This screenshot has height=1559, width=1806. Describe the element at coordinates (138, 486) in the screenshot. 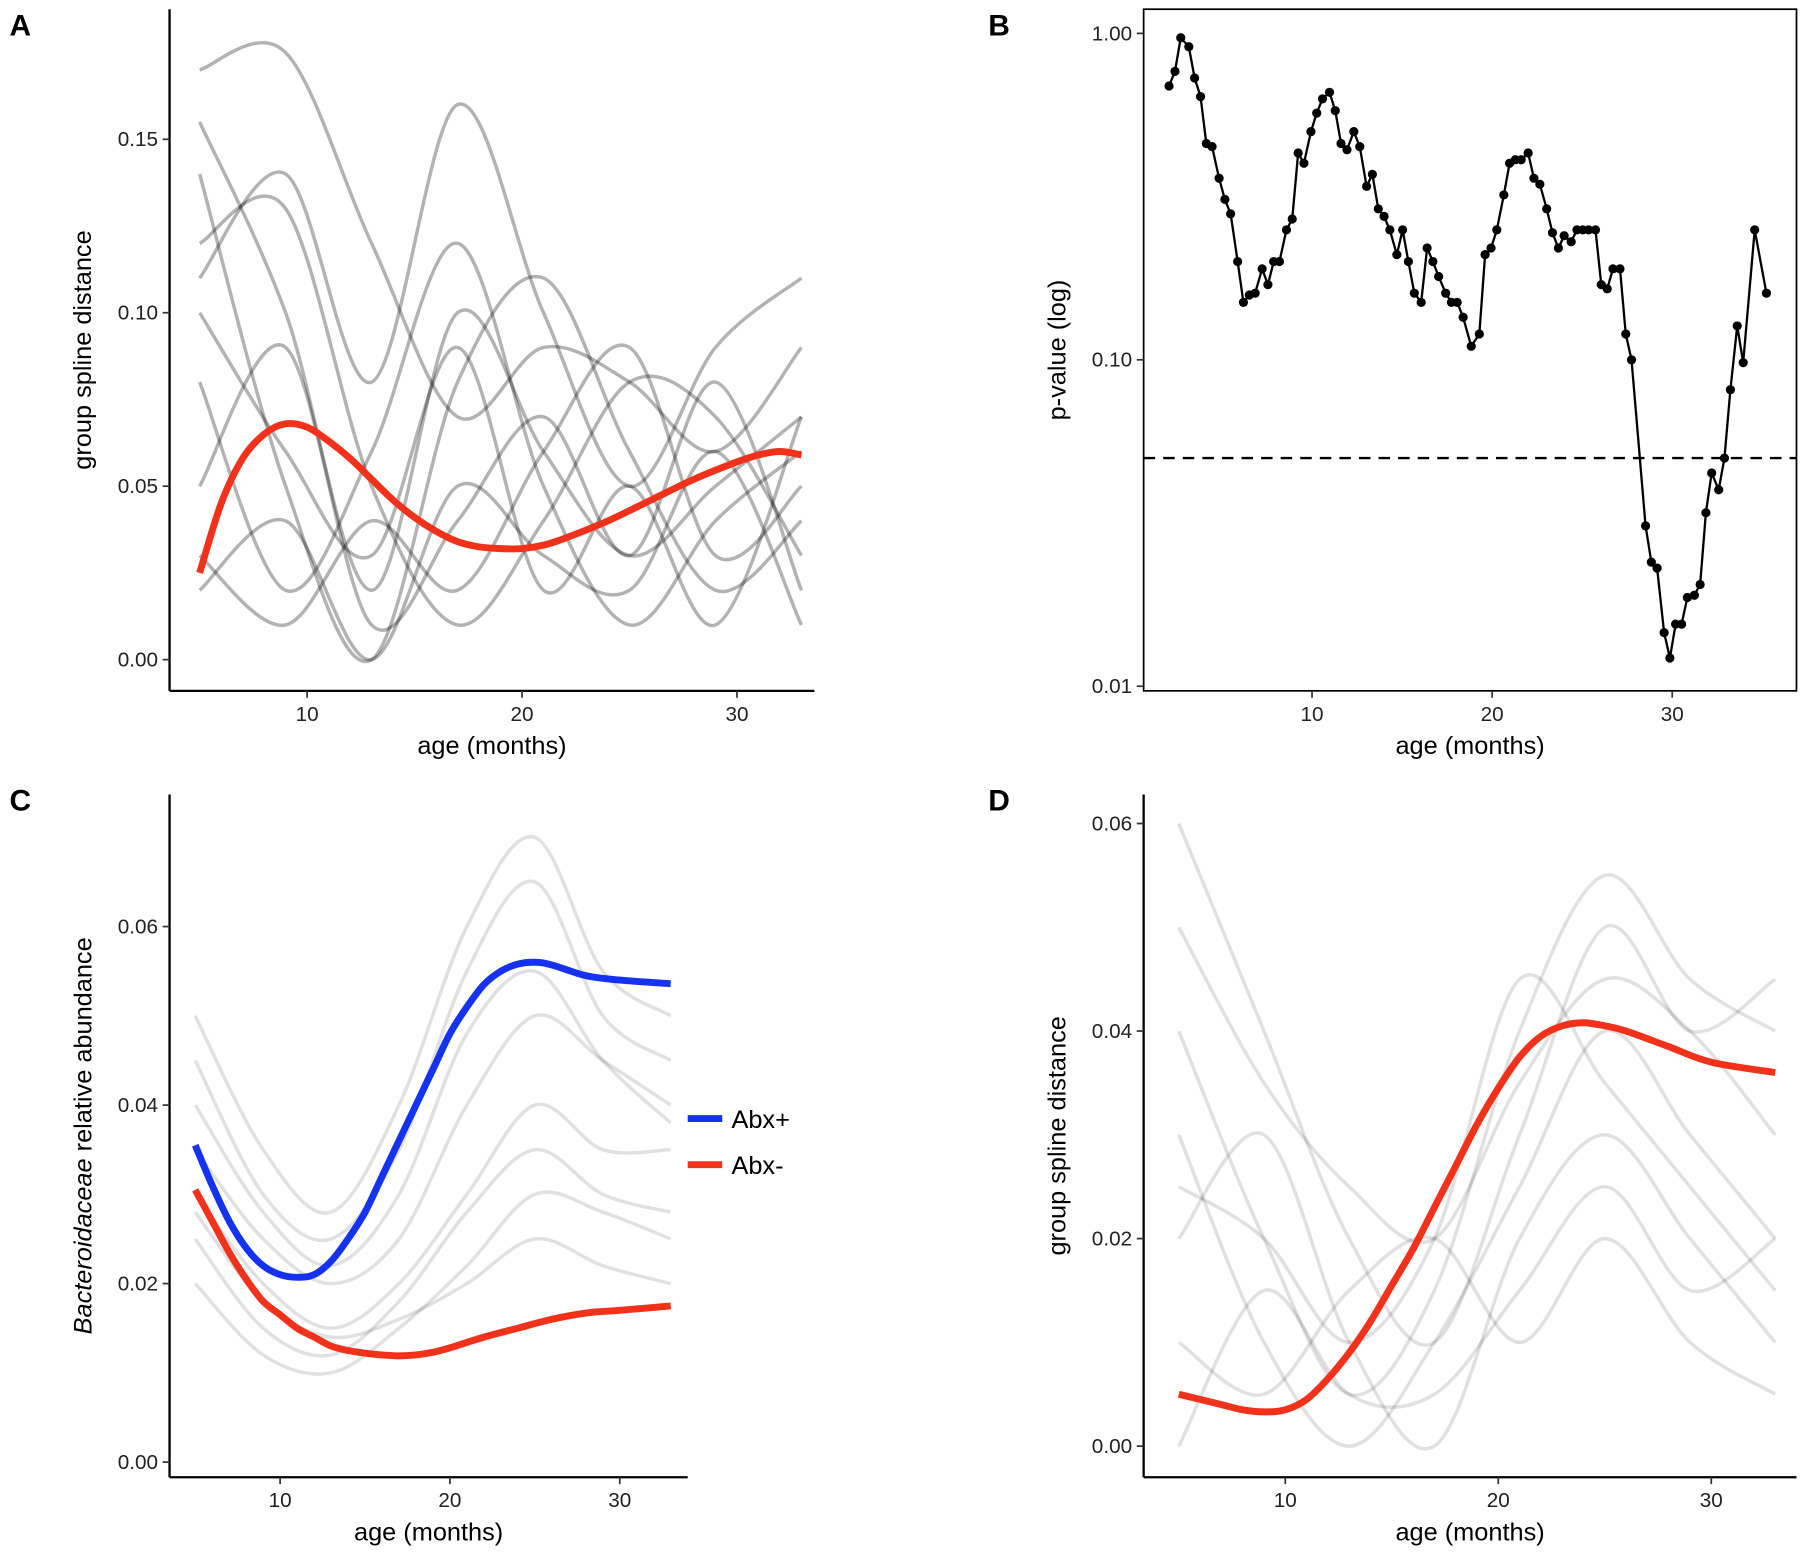

I see `y-tick-label: 0.05` at that location.